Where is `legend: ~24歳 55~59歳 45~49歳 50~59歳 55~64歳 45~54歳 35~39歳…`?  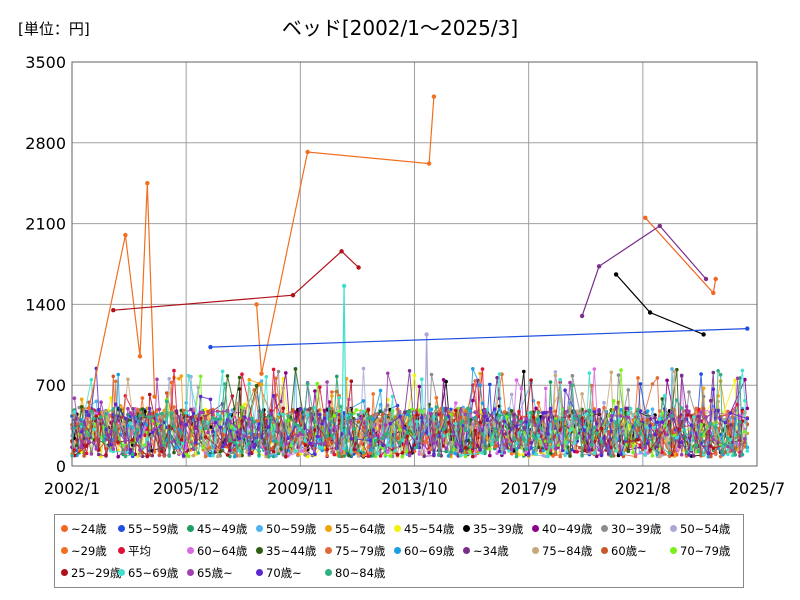
legend: ~24歳 55~59歳 45~49歳 50~59歳 55~64歳 45~54歳 35~39歳… is located at coordinates (399, 551).